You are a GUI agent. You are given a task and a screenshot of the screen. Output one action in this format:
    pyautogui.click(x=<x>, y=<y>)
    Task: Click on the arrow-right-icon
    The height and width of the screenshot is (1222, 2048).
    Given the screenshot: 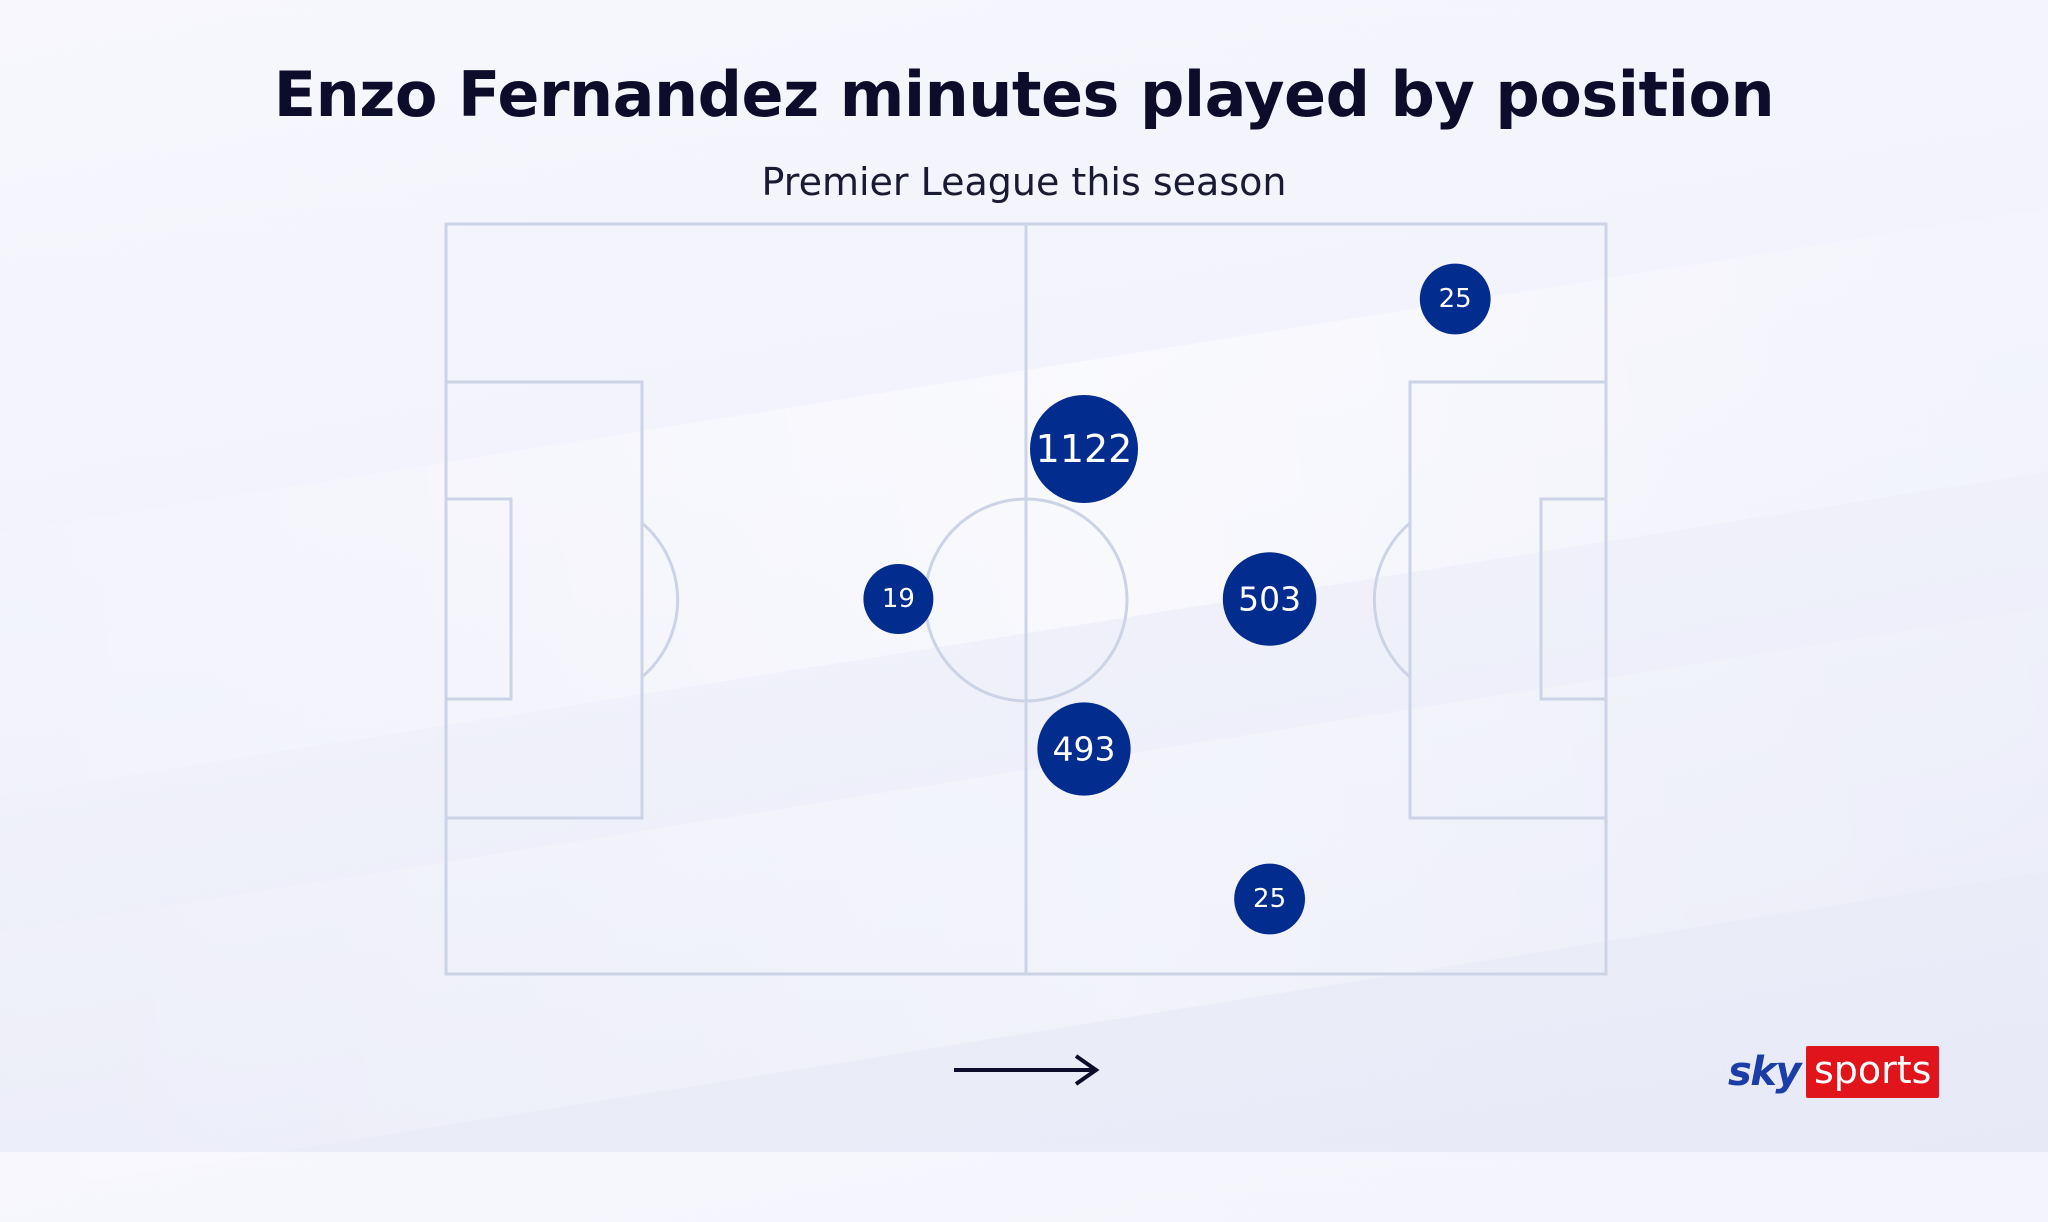 What is the action you would take?
    pyautogui.click(x=1027, y=1070)
    